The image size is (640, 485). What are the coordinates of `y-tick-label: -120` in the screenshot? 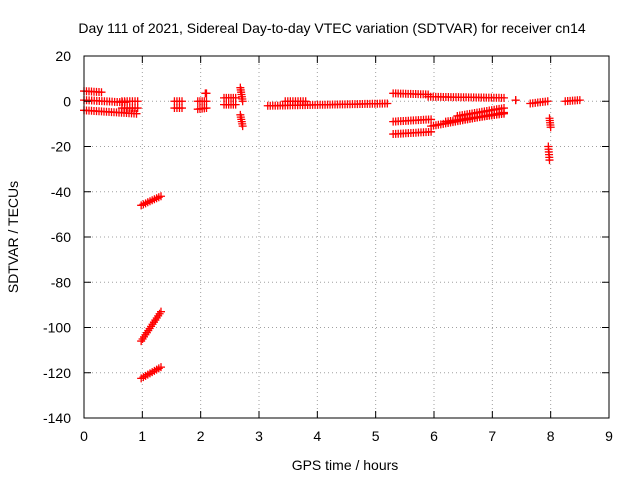 It's located at (57, 373).